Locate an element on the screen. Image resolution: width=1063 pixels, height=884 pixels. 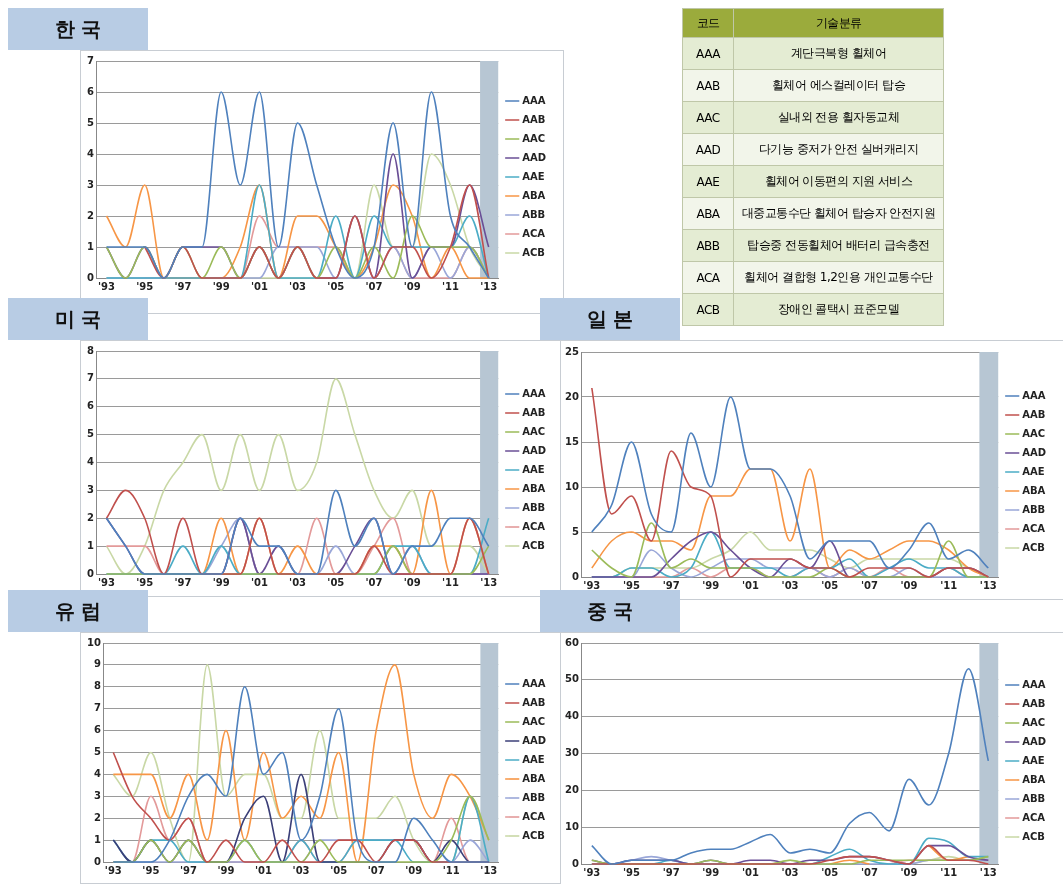
text: AAE is located at coordinates (708, 181).